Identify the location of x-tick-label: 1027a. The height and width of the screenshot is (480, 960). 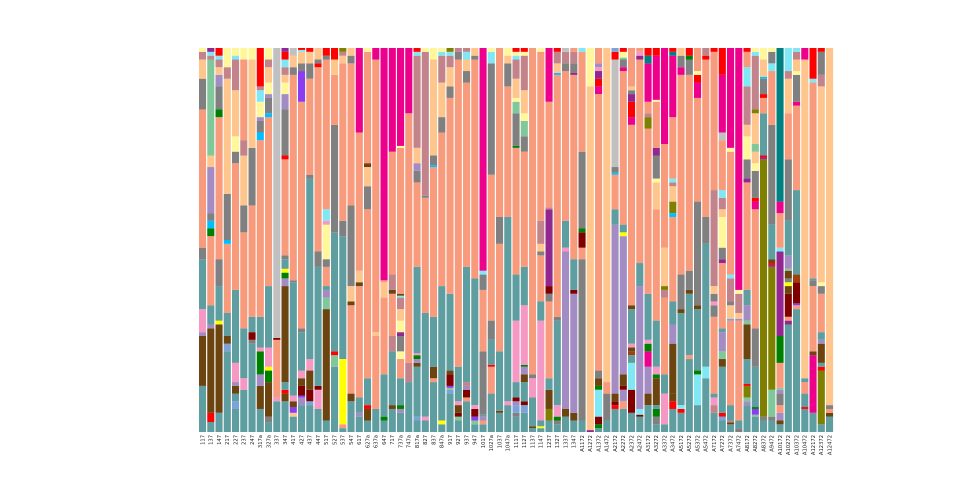
(492, 443).